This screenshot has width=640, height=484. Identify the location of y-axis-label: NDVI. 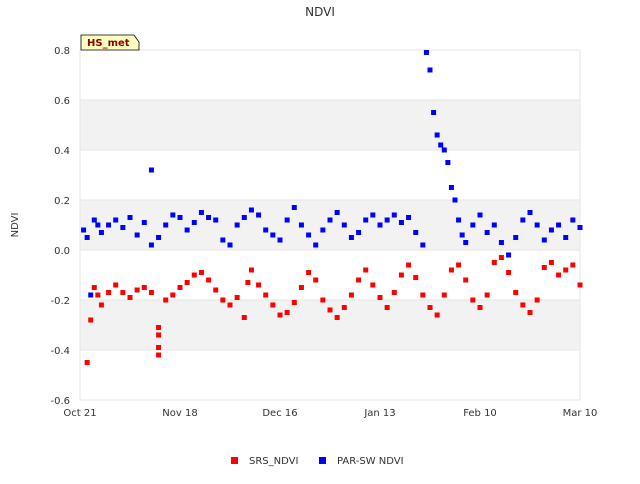
(15, 225).